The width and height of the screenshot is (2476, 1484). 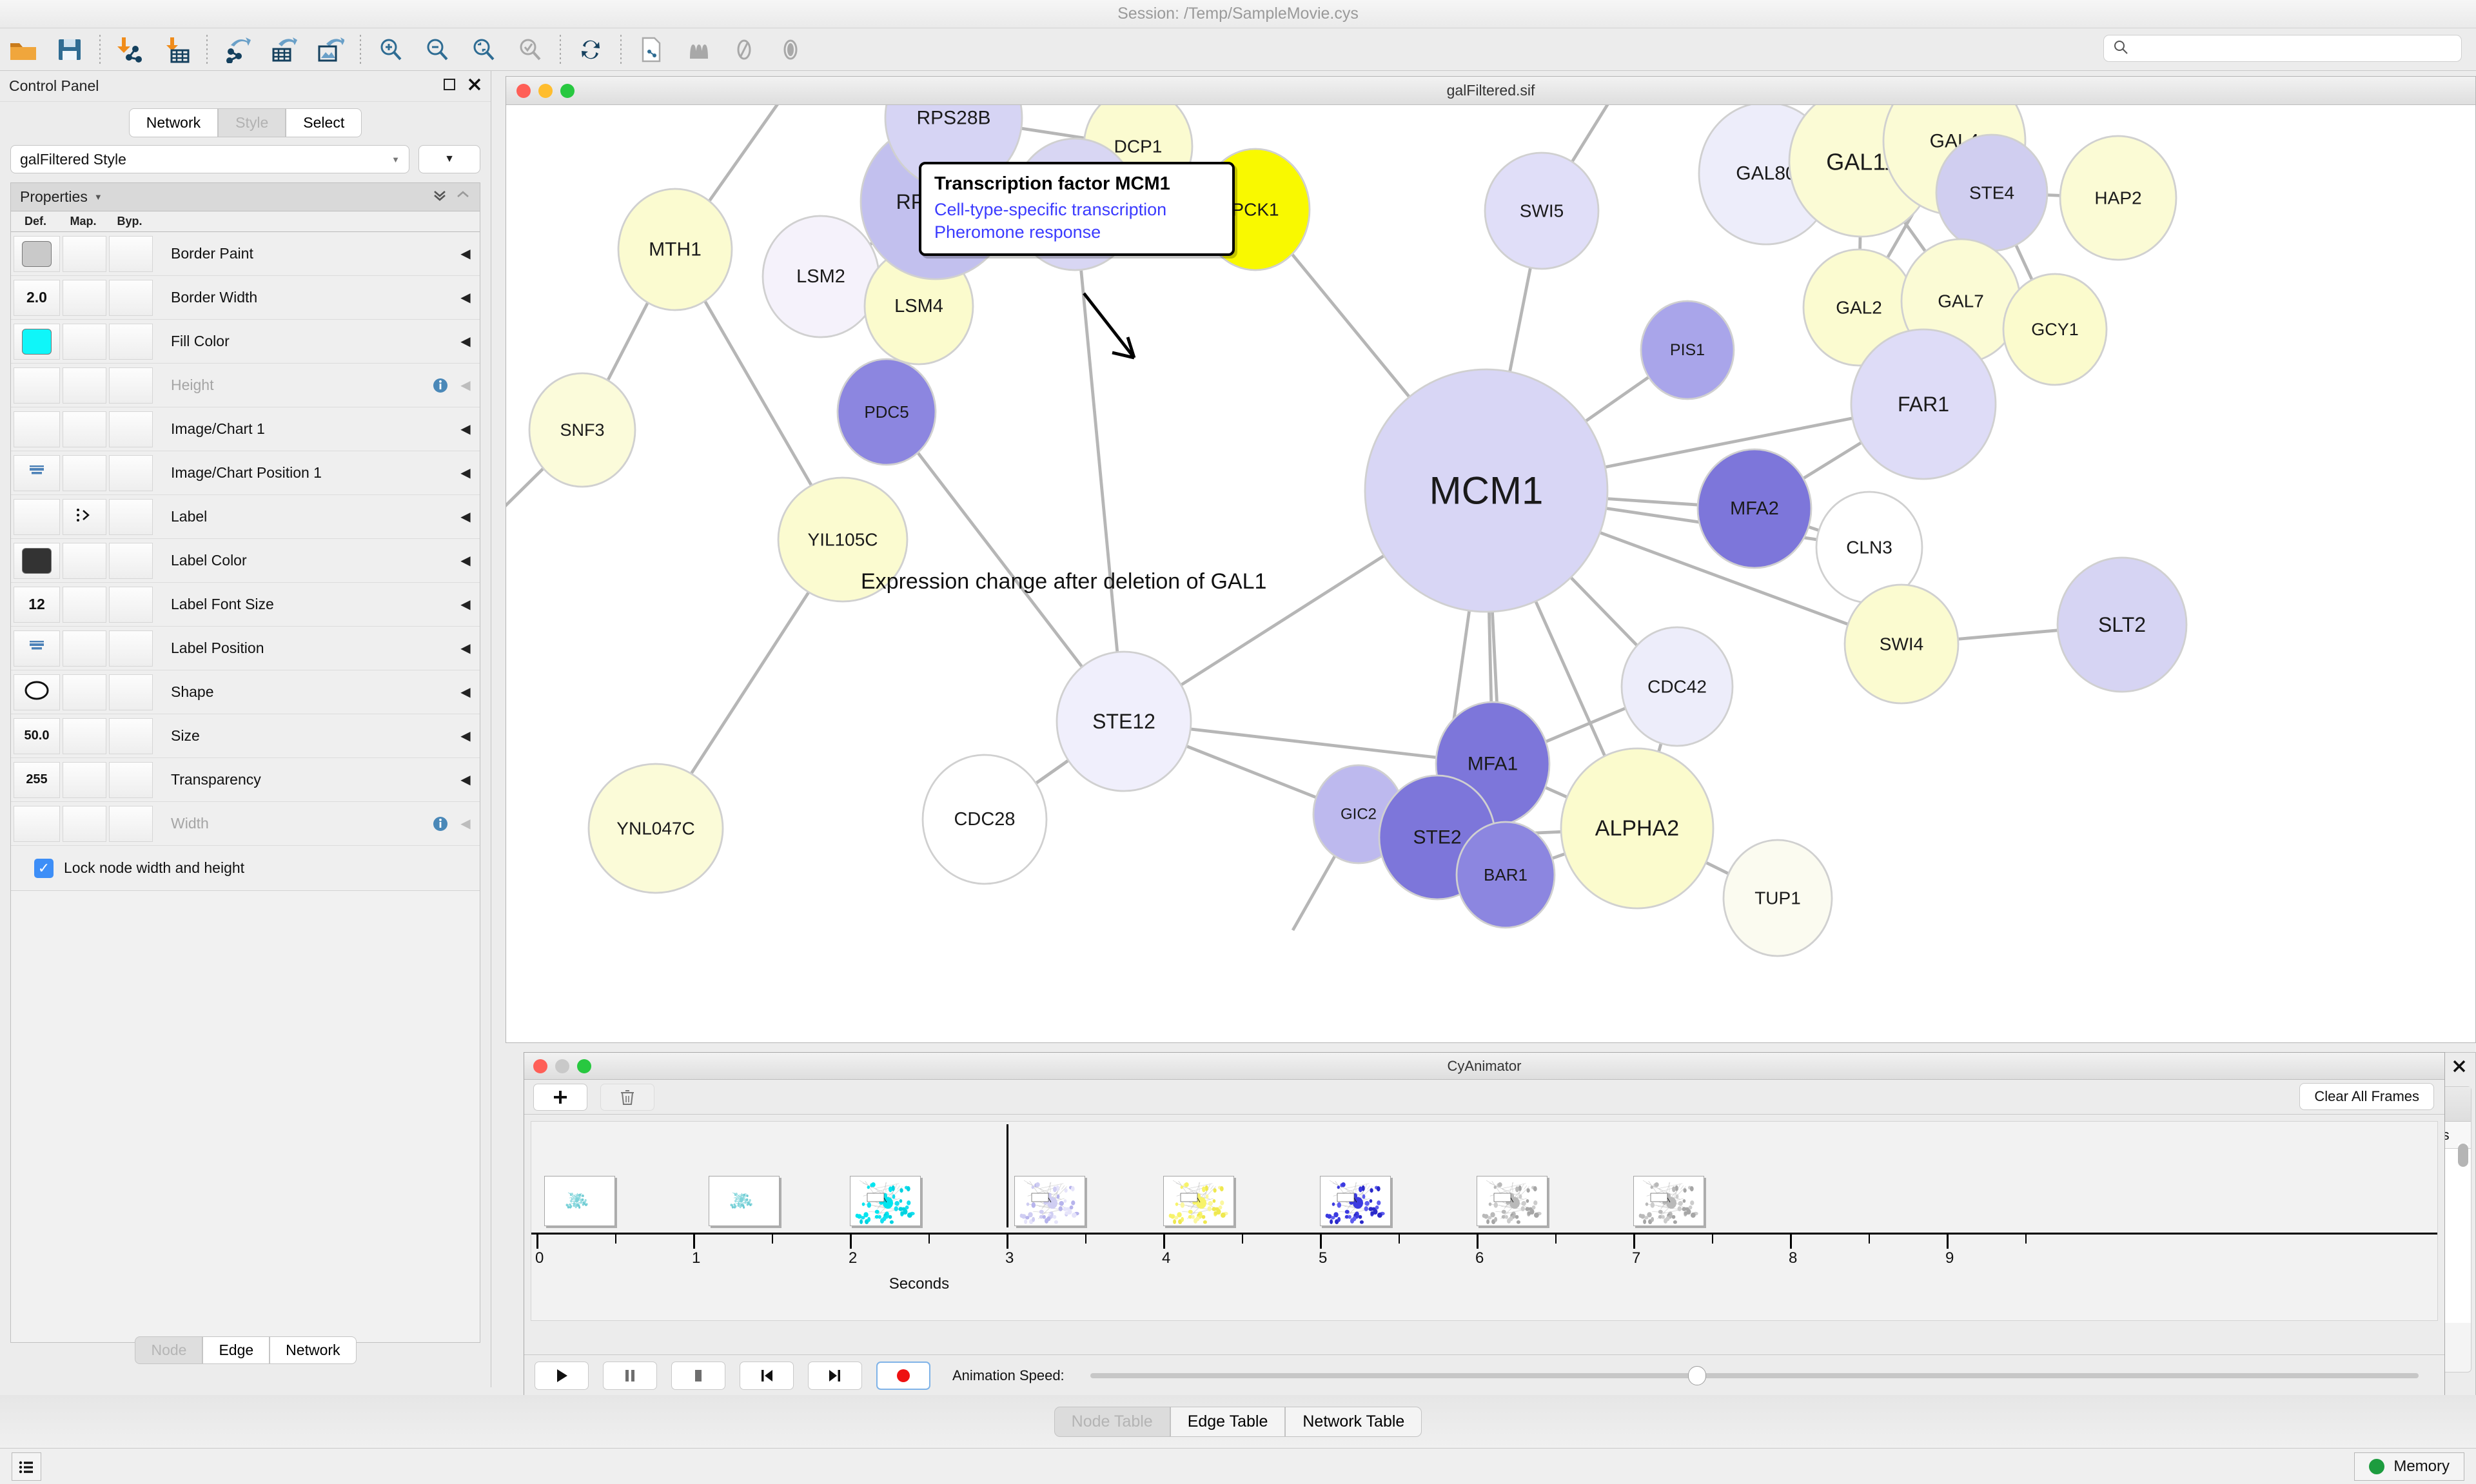 I want to click on property-row: Fill Color ◀, so click(x=245, y=342).